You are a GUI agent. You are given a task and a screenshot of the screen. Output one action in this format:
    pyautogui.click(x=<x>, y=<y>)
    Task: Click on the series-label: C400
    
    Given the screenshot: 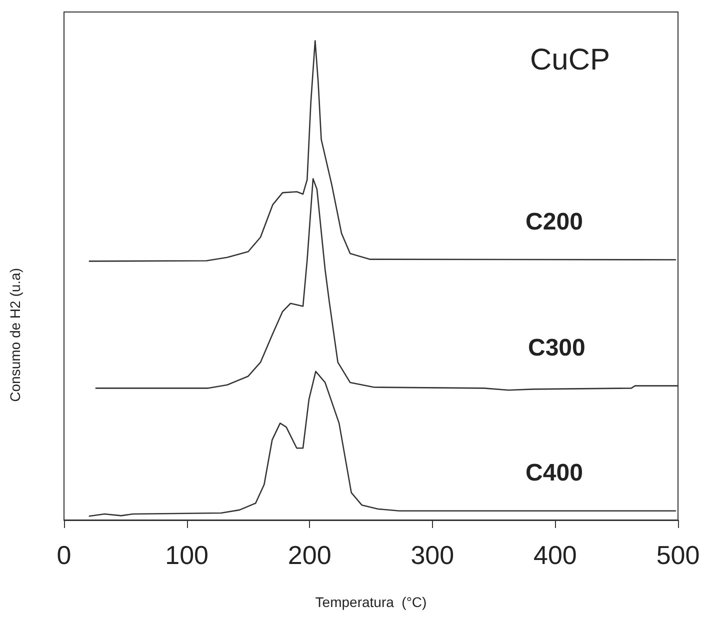 What is the action you would take?
    pyautogui.click(x=554, y=472)
    